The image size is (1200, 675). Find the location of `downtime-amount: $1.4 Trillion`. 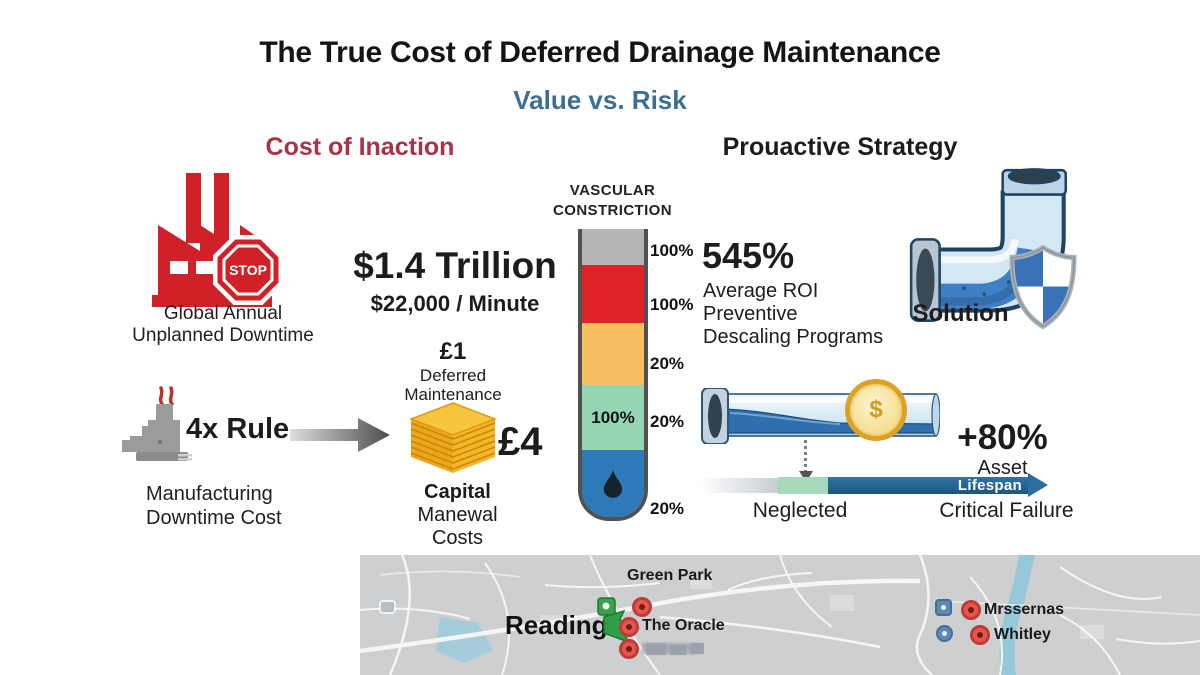

downtime-amount: $1.4 Trillion is located at coordinates (455, 265).